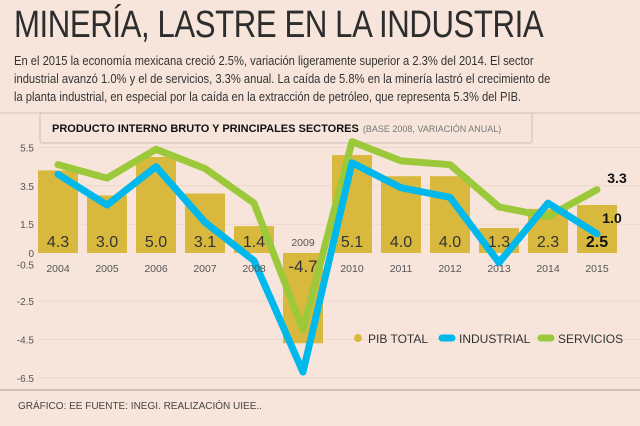 The image size is (640, 426). Describe the element at coordinates (31, 254) in the screenshot. I see `y-tick-label: 0` at that location.